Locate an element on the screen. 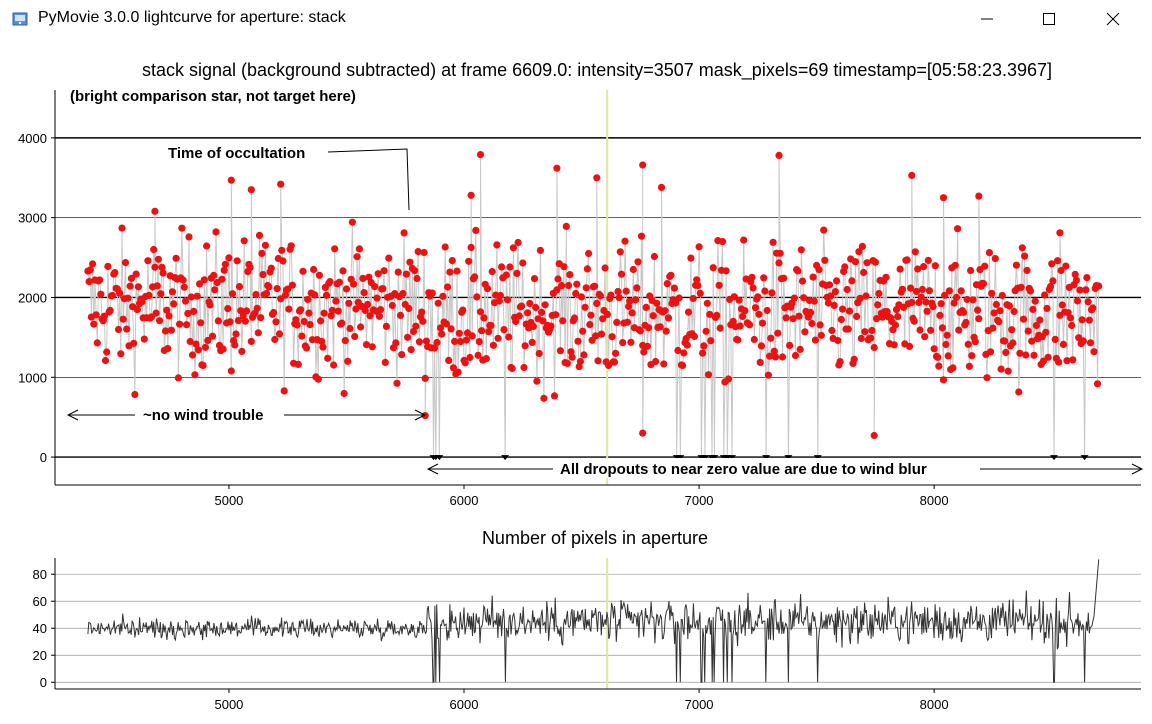  maximize-button is located at coordinates (1049, 19).